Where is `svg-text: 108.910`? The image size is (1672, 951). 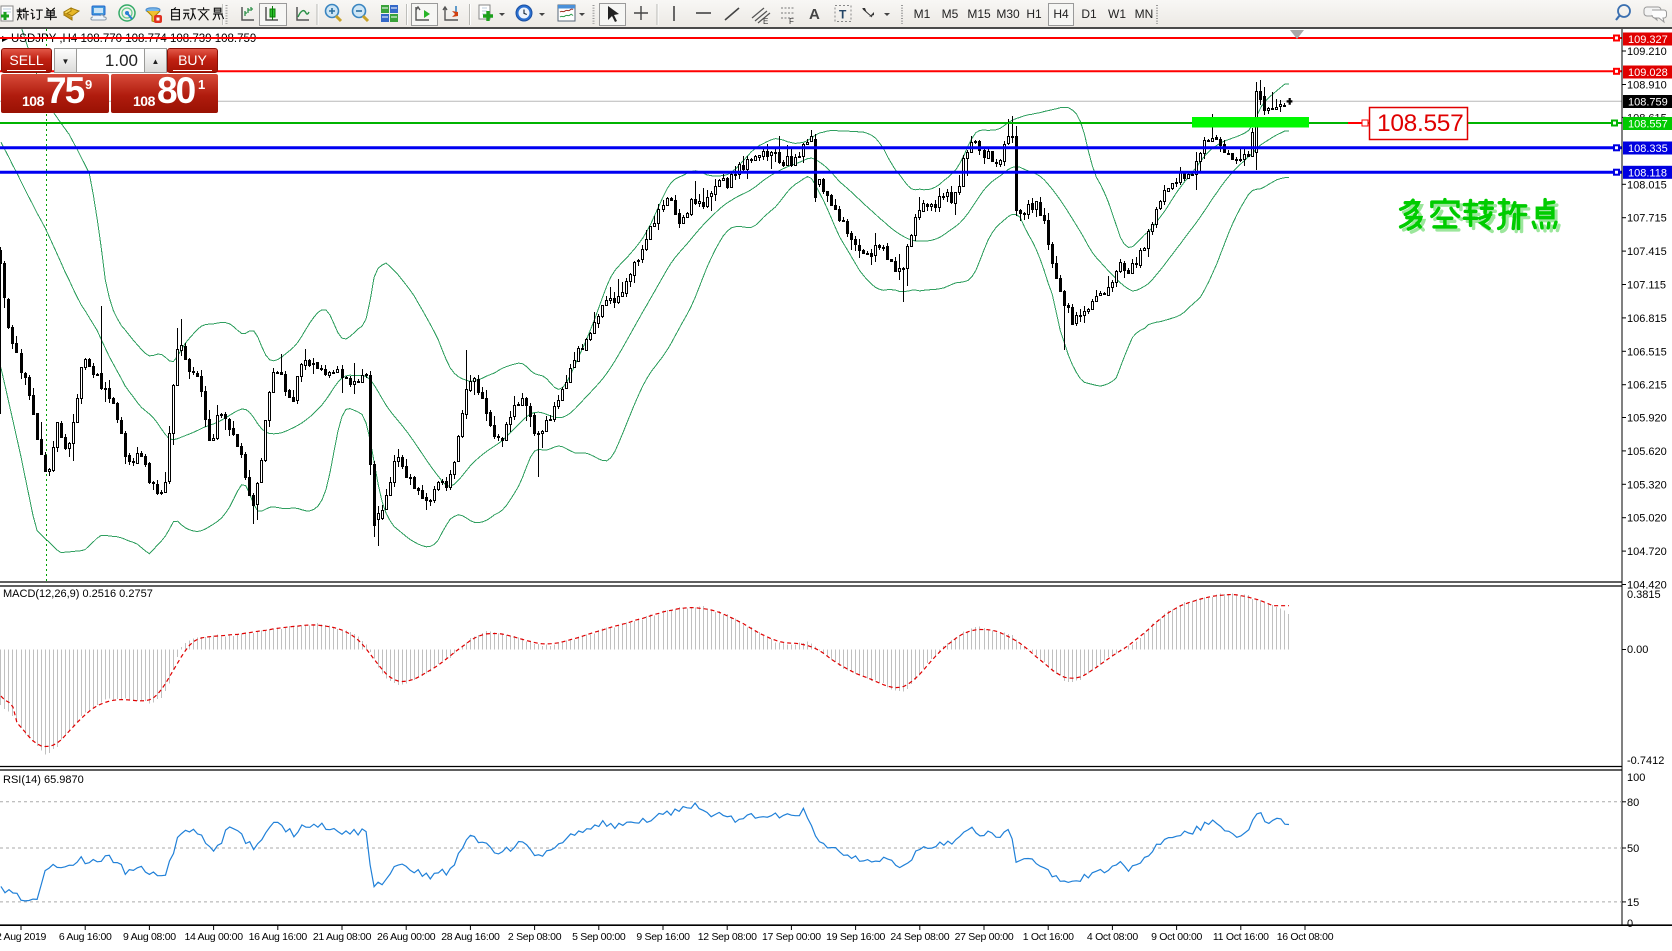
svg-text: 108.910 is located at coordinates (1647, 86).